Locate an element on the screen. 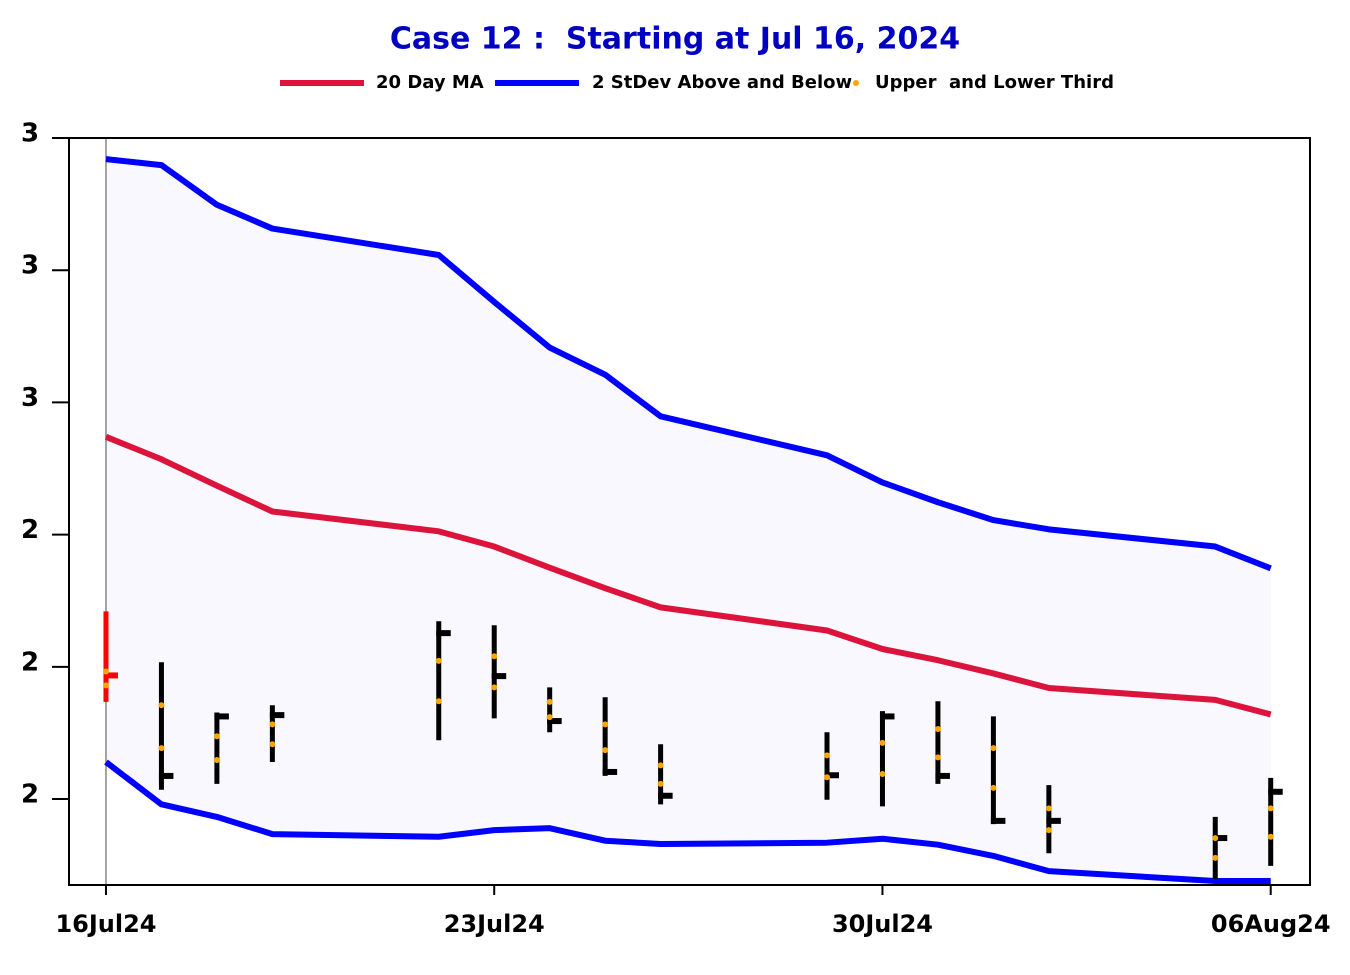 The width and height of the screenshot is (1350, 975). legend-label: Upper and Lower Third is located at coordinates (994, 82).